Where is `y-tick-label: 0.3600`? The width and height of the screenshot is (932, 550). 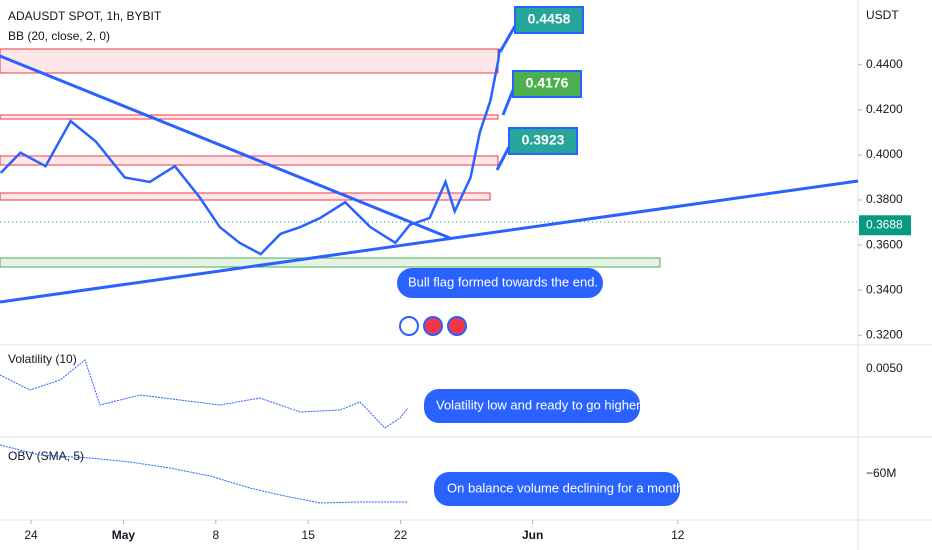
y-tick-label: 0.3600 is located at coordinates (884, 244).